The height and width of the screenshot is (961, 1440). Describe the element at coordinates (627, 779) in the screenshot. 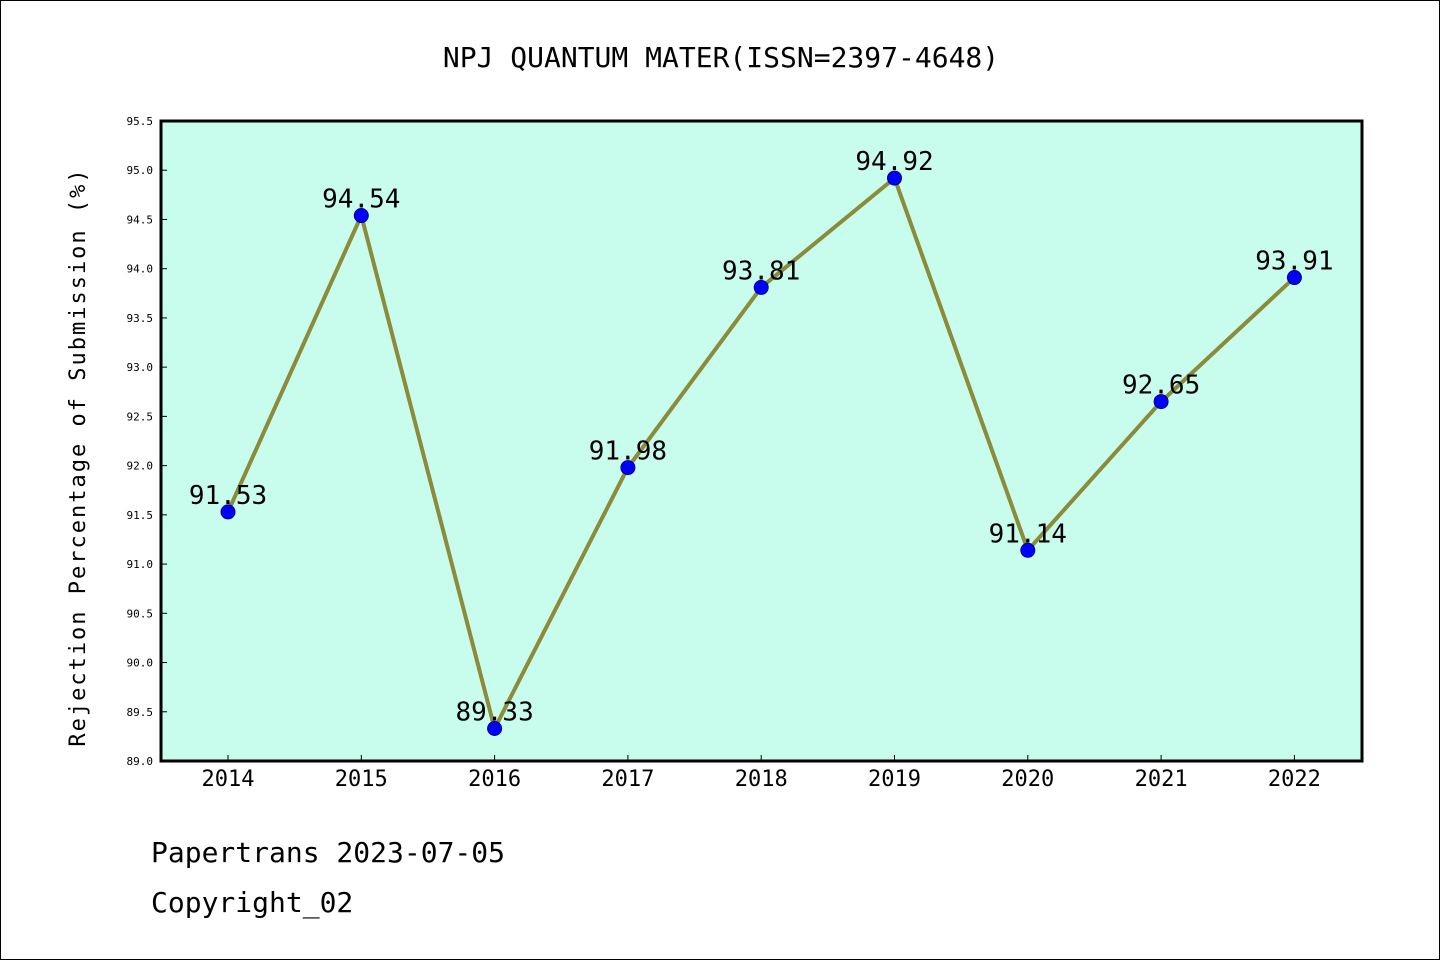

I see `x-tick-label: 2017` at that location.